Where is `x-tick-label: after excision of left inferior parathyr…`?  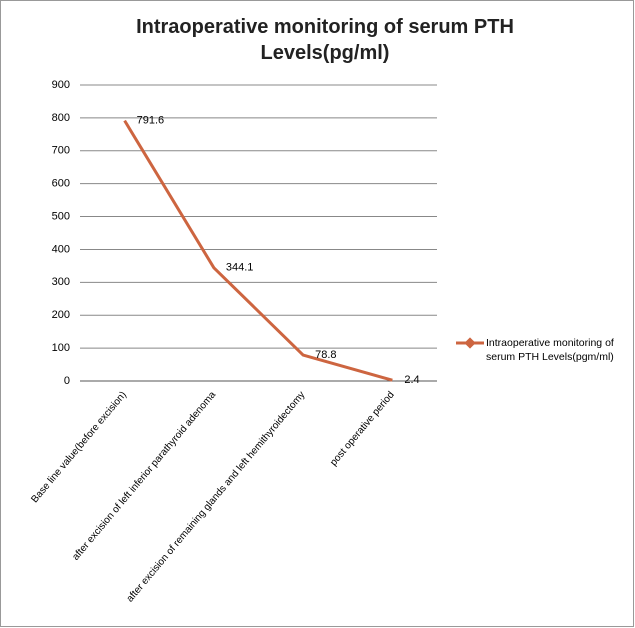 x-tick-label: after excision of left inferior parathyr… is located at coordinates (144, 475).